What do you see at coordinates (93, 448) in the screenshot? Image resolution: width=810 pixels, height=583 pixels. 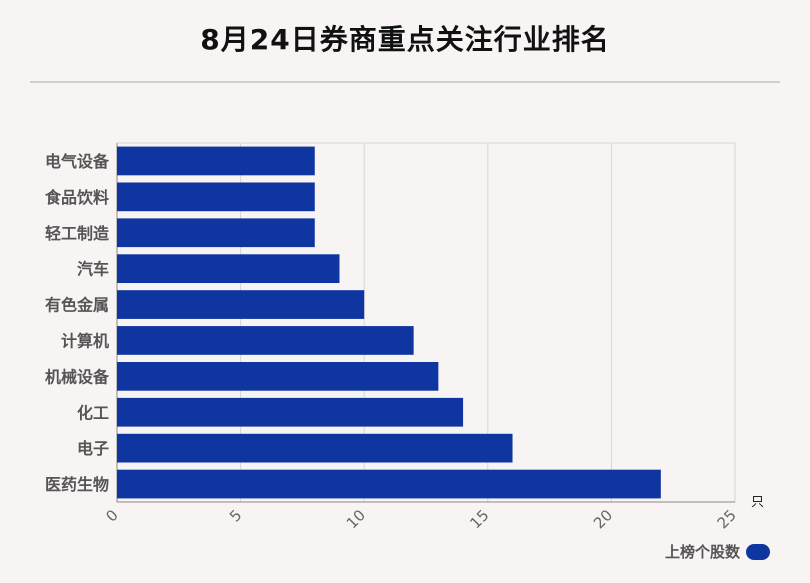 I see `y-category-label: 电子` at bounding box center [93, 448].